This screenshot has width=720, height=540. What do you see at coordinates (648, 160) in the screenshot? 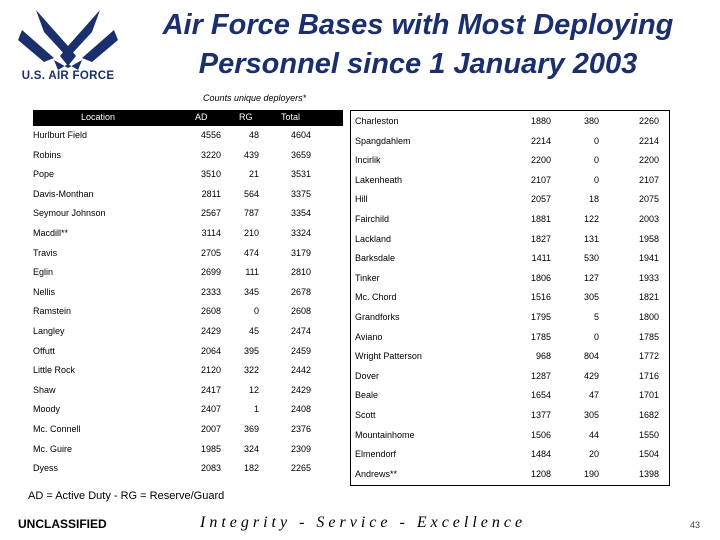
I see `cell-total: 2200` at bounding box center [648, 160].